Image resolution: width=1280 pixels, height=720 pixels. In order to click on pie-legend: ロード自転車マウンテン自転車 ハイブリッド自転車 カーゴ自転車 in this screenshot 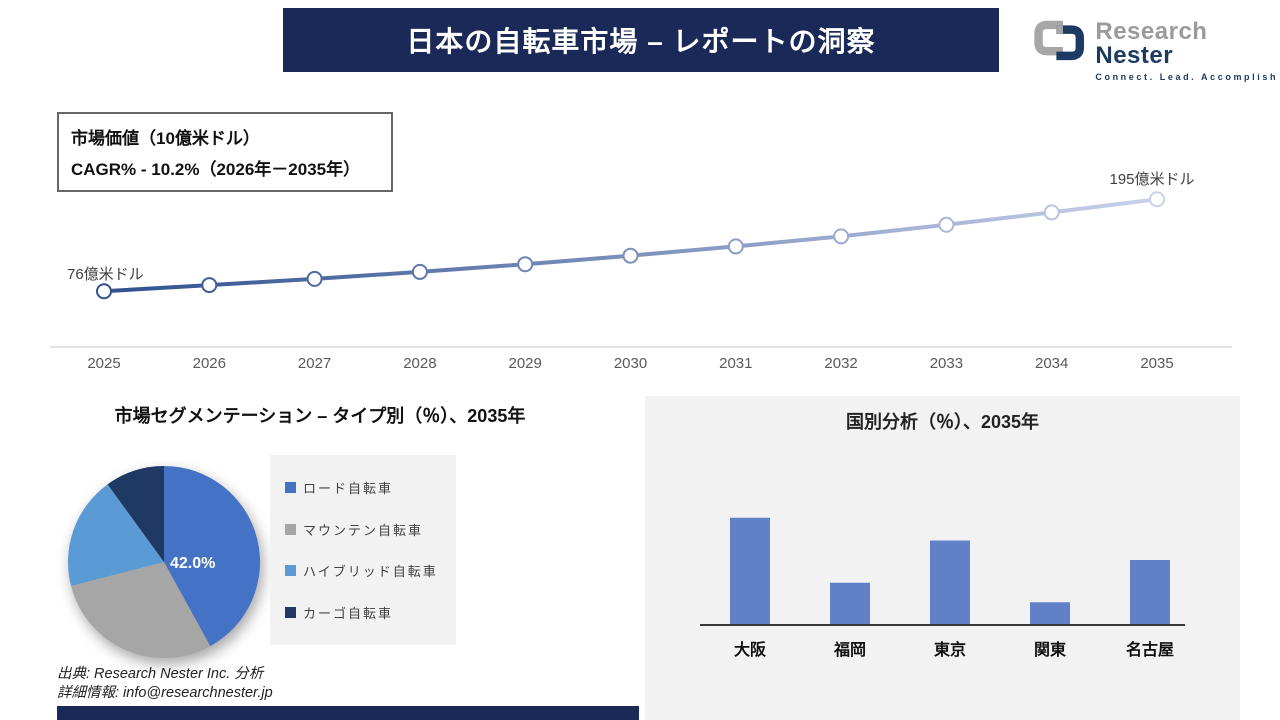, I will do `click(363, 550)`.